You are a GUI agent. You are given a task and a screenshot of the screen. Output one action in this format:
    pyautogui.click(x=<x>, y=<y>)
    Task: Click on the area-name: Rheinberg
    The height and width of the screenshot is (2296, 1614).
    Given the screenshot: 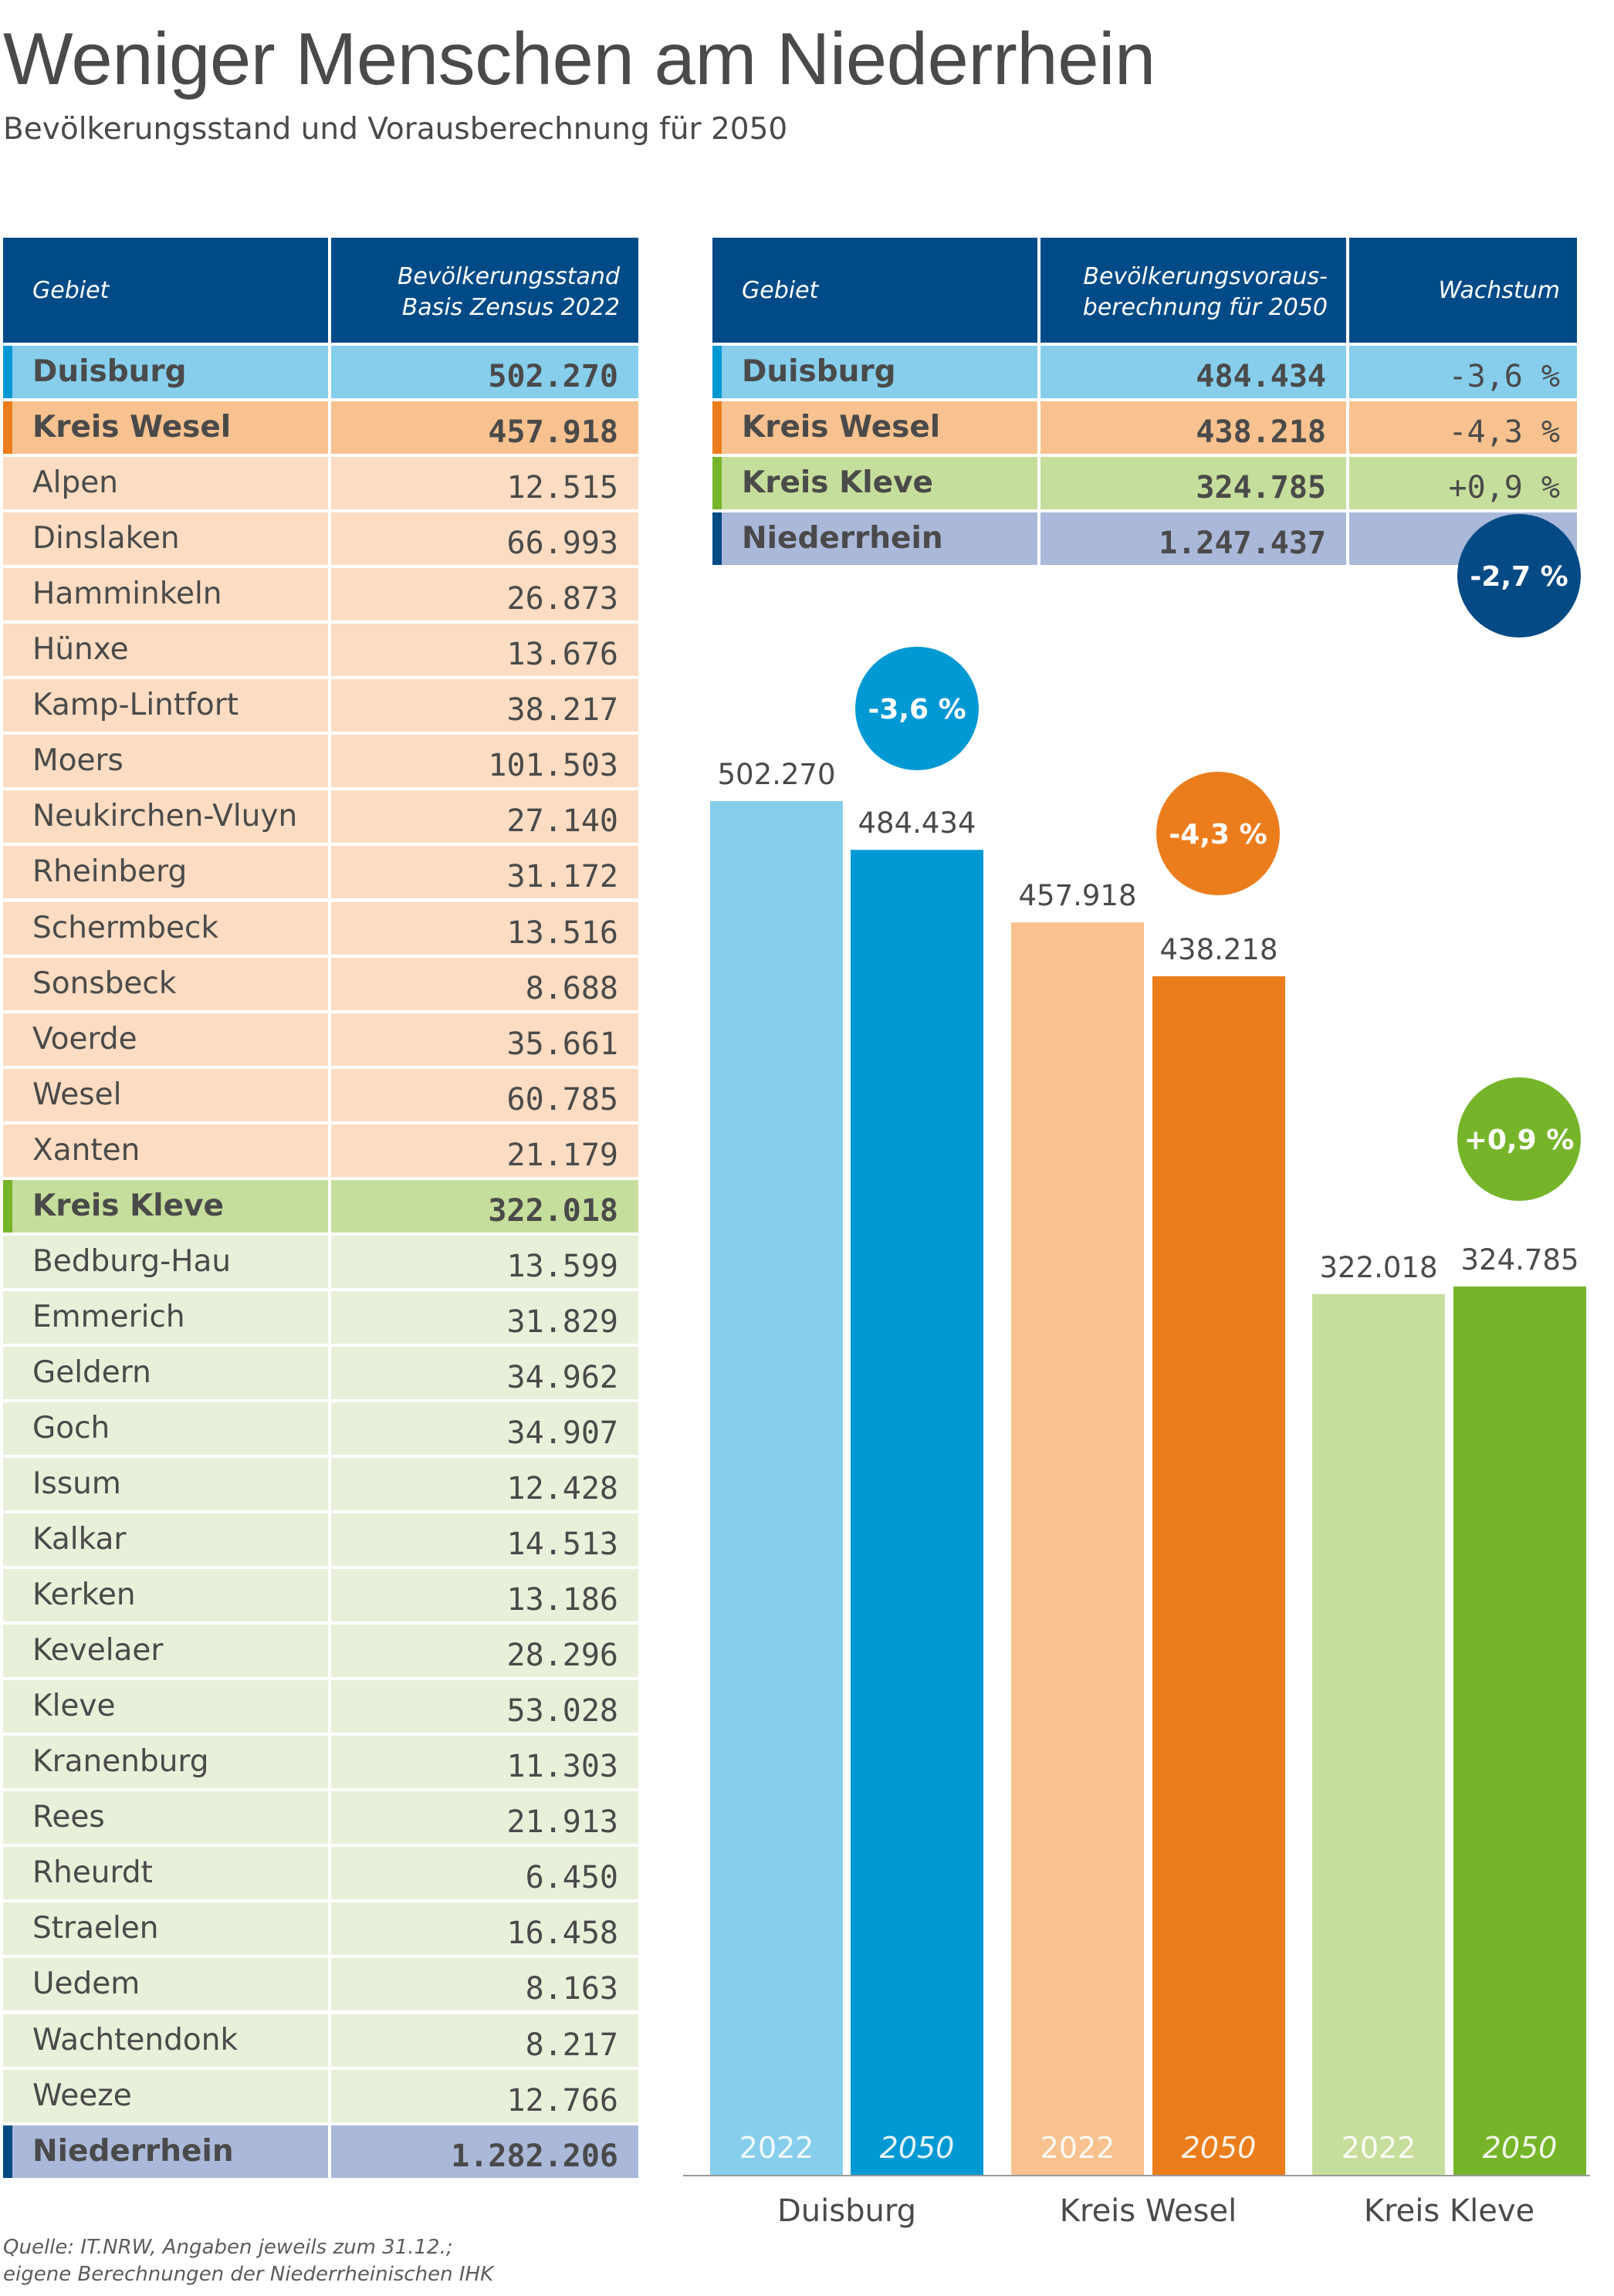 What is the action you would take?
    pyautogui.click(x=110, y=872)
    